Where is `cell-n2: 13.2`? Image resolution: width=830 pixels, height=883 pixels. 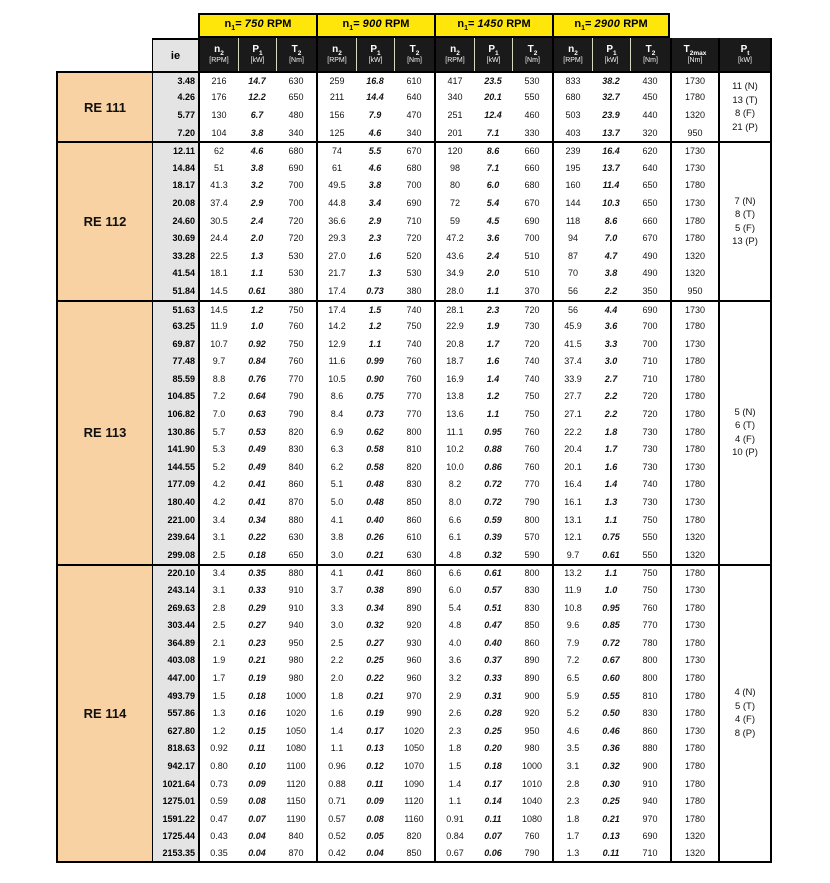
cell-n2: 13.2 is located at coordinates (572, 572).